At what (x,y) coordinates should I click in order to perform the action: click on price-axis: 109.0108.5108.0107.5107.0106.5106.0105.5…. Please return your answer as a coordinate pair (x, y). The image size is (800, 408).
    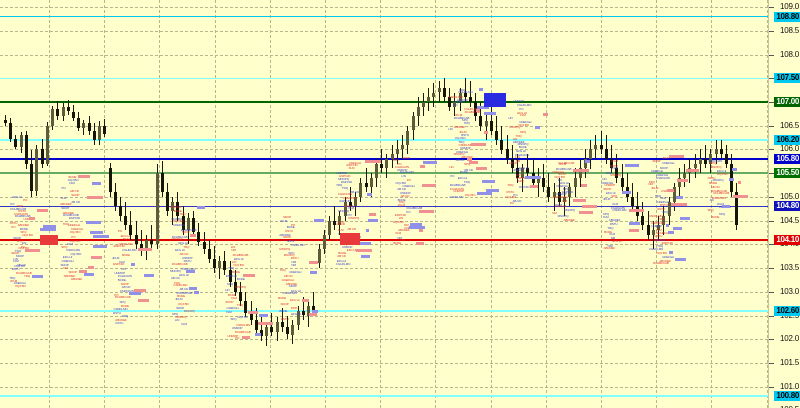
    Looking at the image, I should click on (784, 204).